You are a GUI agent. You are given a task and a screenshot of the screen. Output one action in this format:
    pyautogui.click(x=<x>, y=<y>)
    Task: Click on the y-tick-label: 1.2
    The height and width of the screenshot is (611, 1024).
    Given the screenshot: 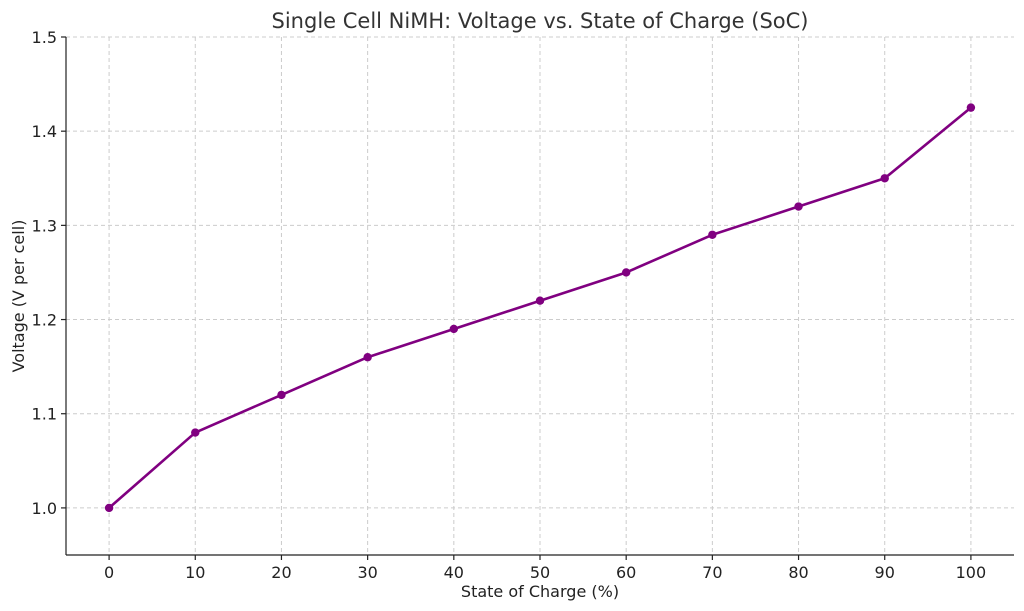 What is the action you would take?
    pyautogui.click(x=44, y=320)
    